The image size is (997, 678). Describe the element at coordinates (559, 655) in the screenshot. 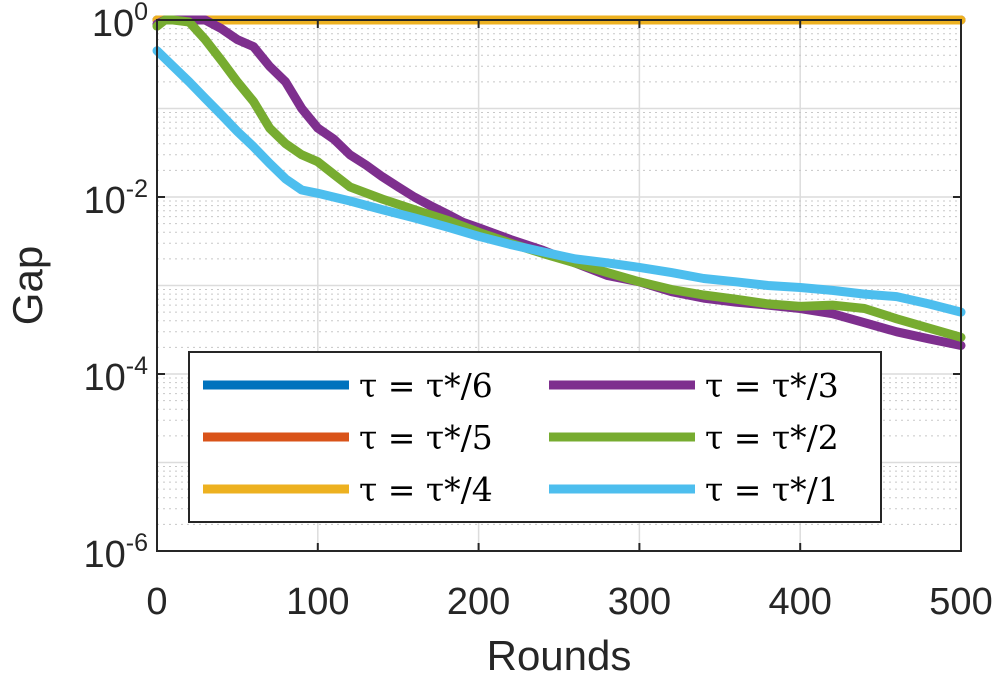

I see `x-axis-title: Rounds` at that location.